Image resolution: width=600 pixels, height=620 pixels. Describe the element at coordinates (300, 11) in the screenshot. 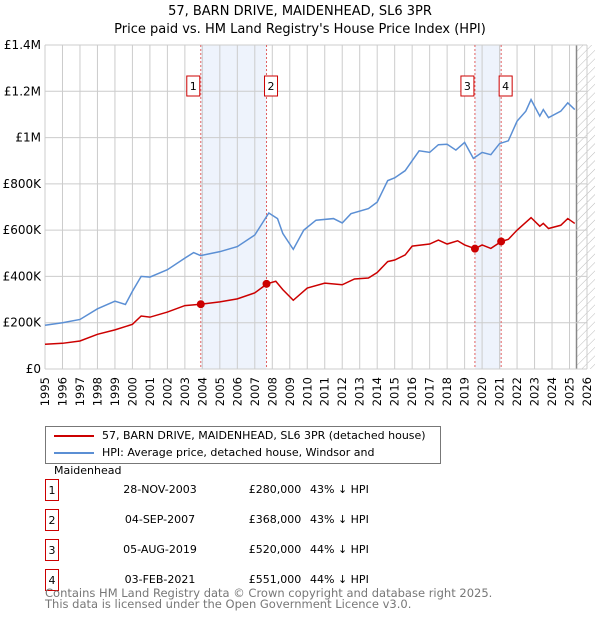

I see `chart-title: 57, BARN DRIVE, MAIDENHEAD, SL6 3PR` at that location.